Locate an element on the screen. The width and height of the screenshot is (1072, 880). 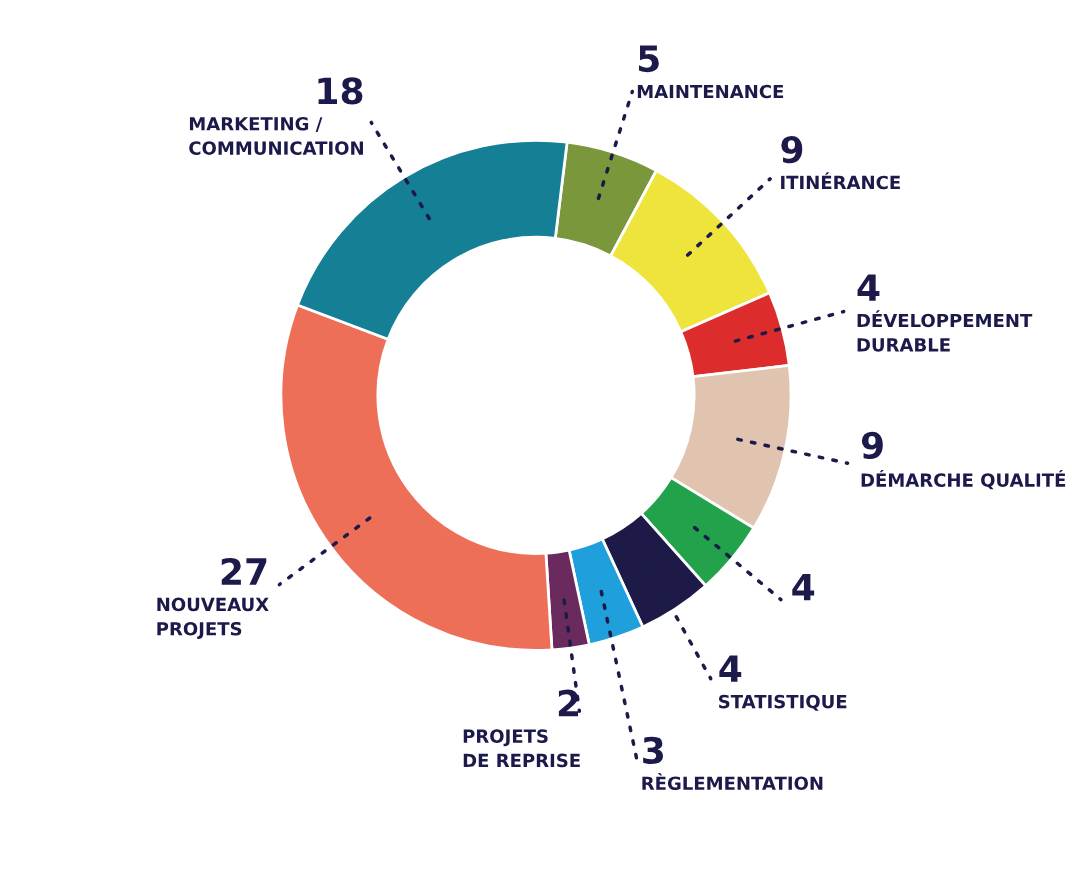
slice-label: MAINTENANCE is located at coordinates (710, 91).